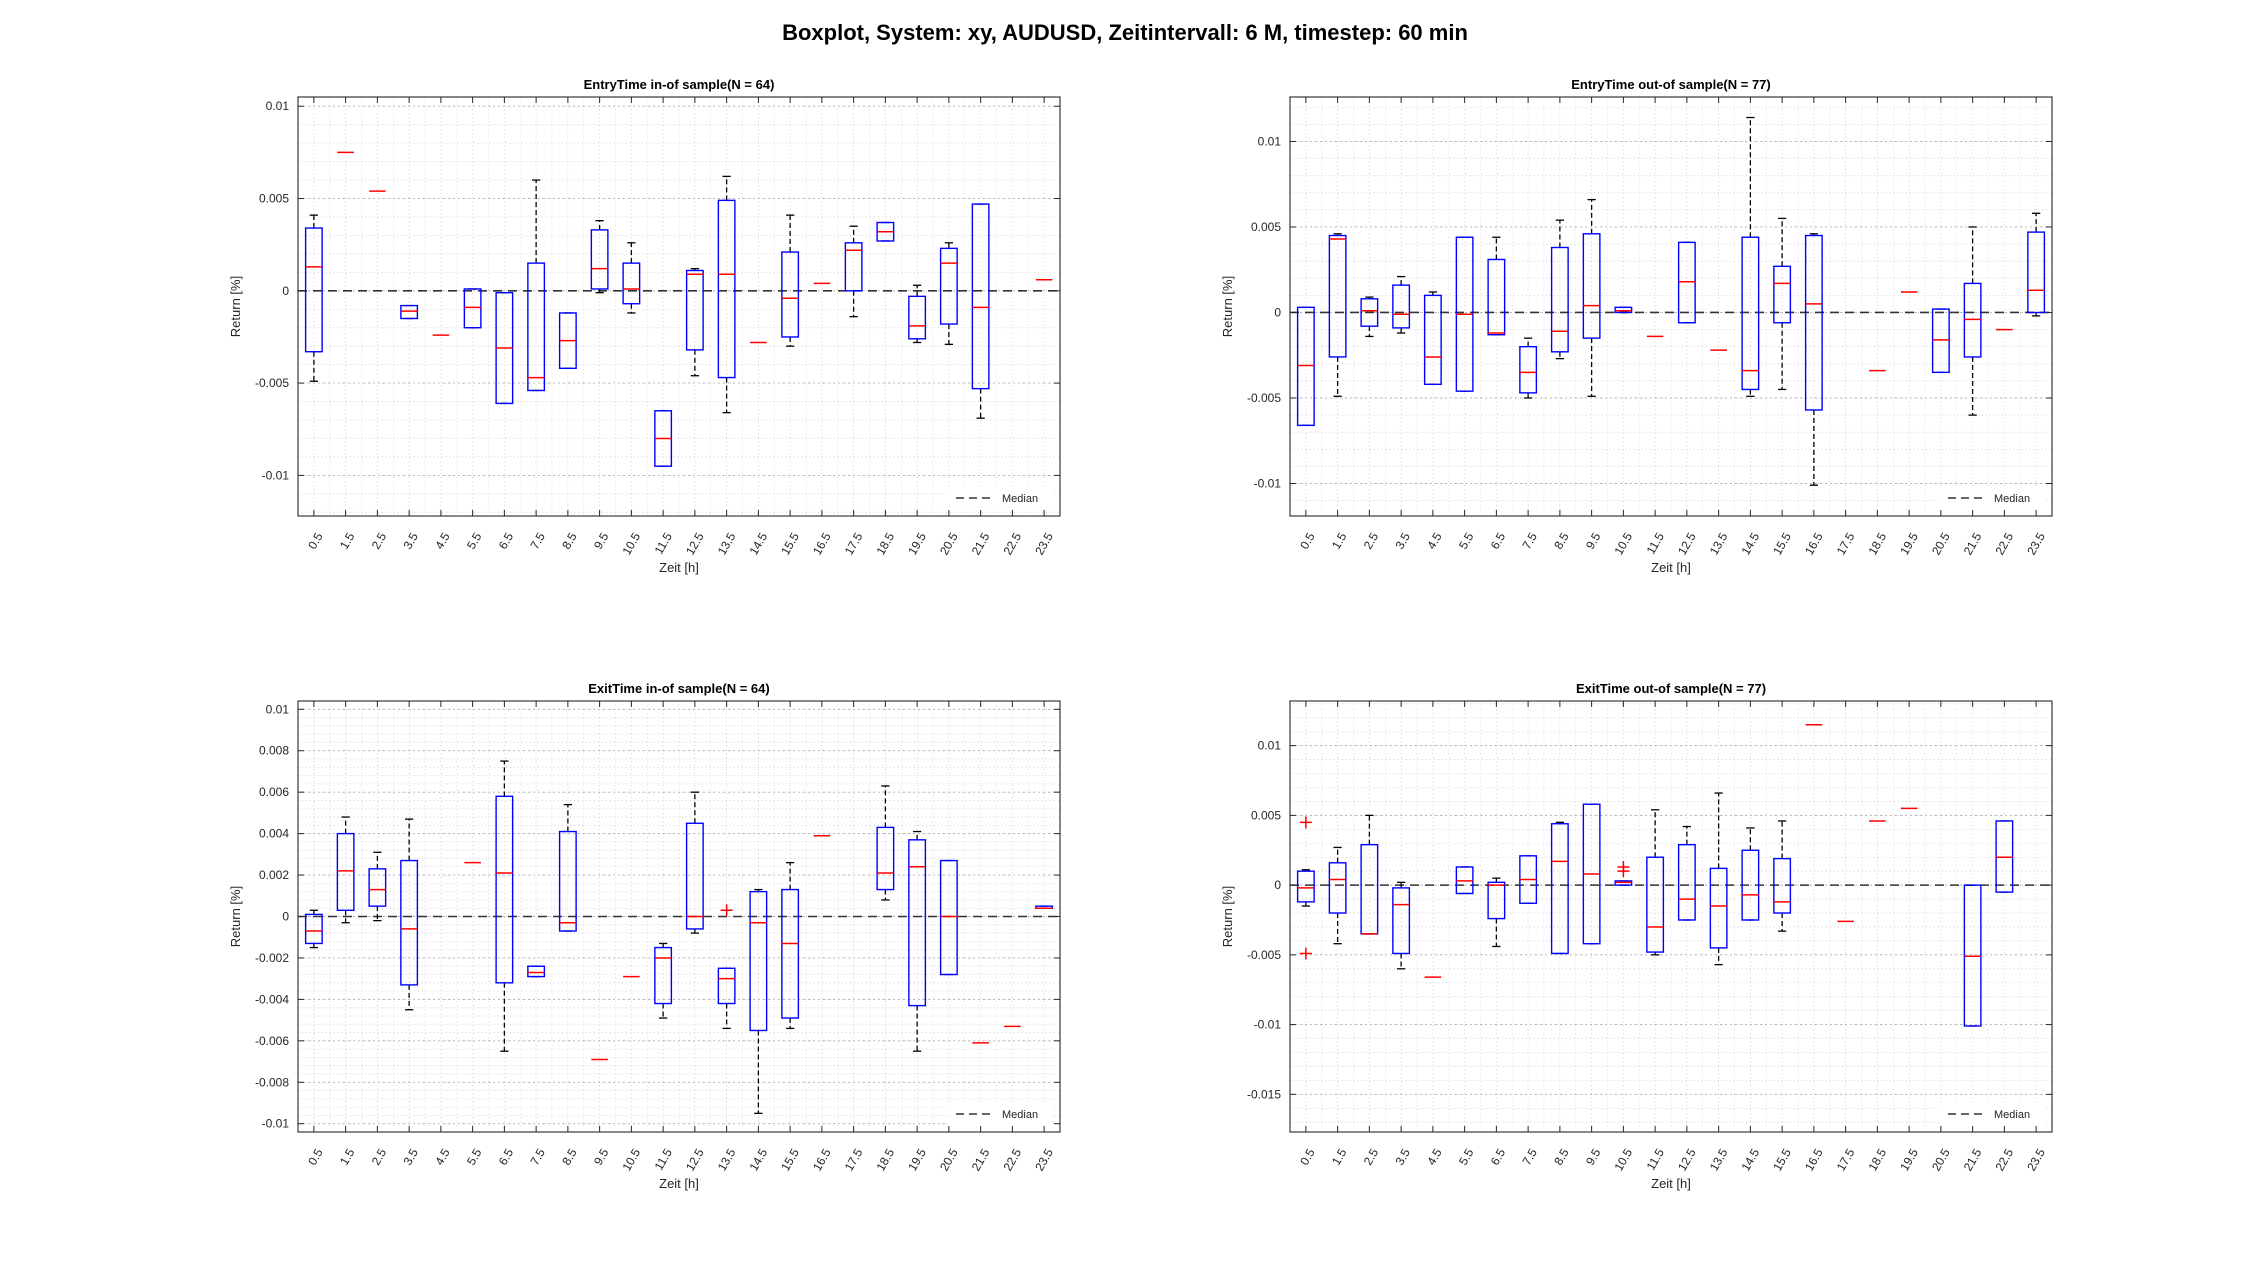 Image resolution: width=2250 pixels, height=1266 pixels. What do you see at coordinates (1909, 1160) in the screenshot?
I see `x-tick-label: 19.5` at bounding box center [1909, 1160].